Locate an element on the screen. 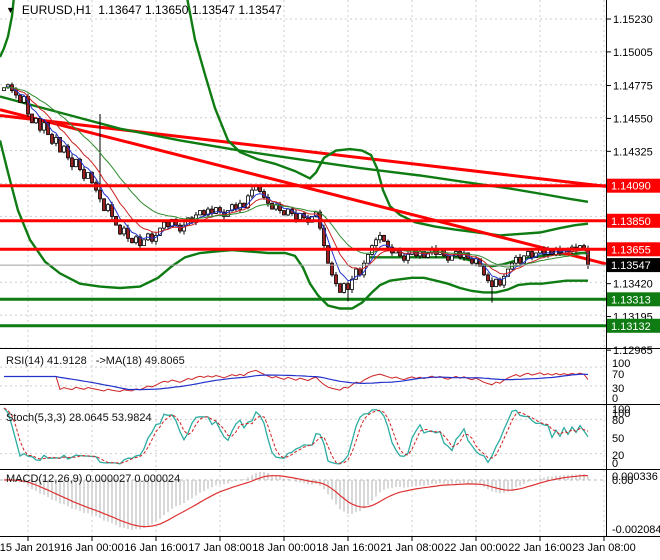  macd-scale-label: 0.000336 is located at coordinates (635, 477).